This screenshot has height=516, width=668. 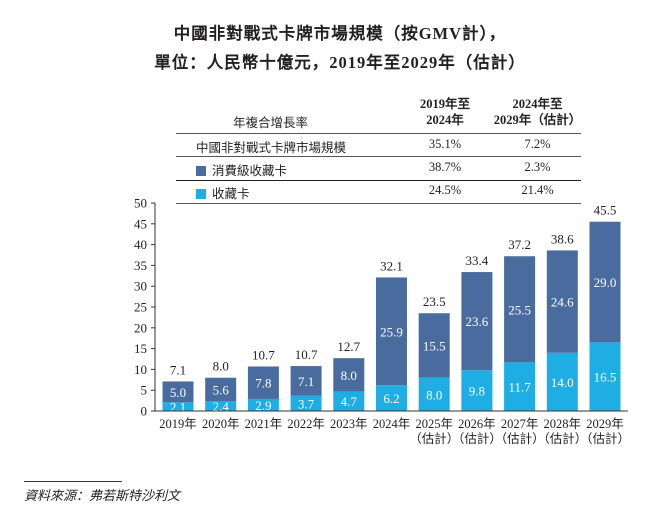 What do you see at coordinates (221, 366) in the screenshot?
I see `total-value-label: 8.0` at bounding box center [221, 366].